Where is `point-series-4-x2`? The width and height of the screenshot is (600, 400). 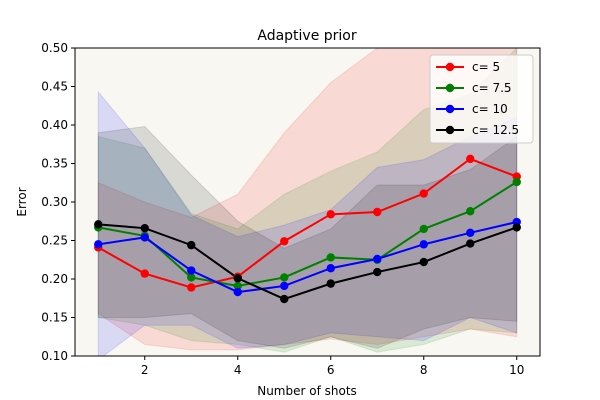
point-series-4-x2 is located at coordinates (144, 228).